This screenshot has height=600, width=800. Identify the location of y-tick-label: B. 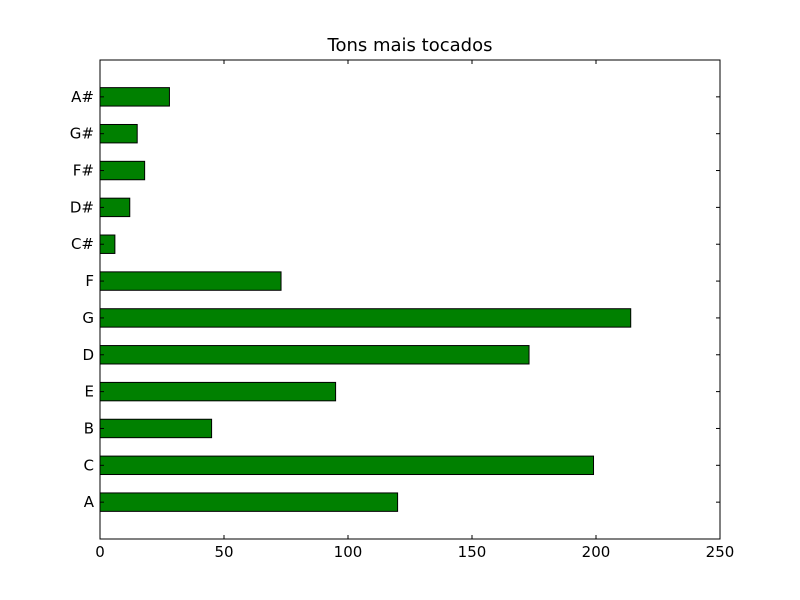
(89, 428).